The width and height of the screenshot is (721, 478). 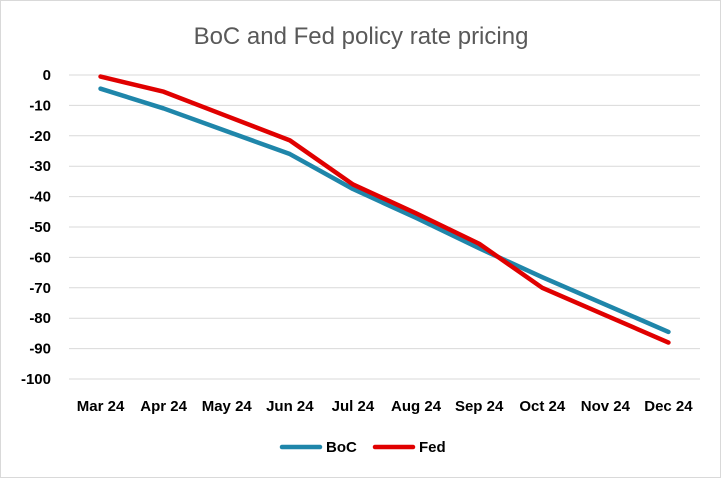 What do you see at coordinates (40, 318) in the screenshot?
I see `y-tick-label: -80` at bounding box center [40, 318].